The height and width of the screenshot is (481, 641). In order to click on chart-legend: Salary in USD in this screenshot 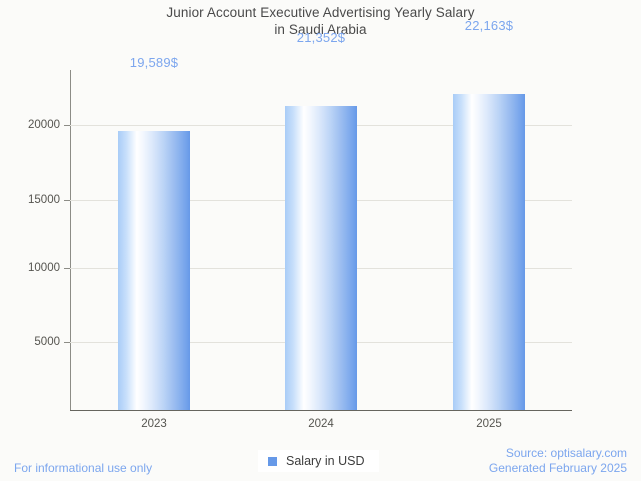, I will do `click(318, 461)`.